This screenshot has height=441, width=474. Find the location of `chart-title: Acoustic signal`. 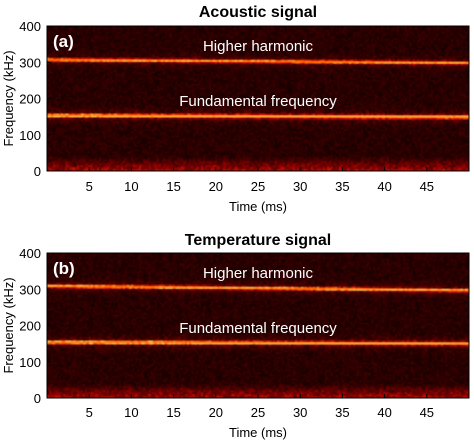

chart-title: Acoustic signal is located at coordinates (258, 12).